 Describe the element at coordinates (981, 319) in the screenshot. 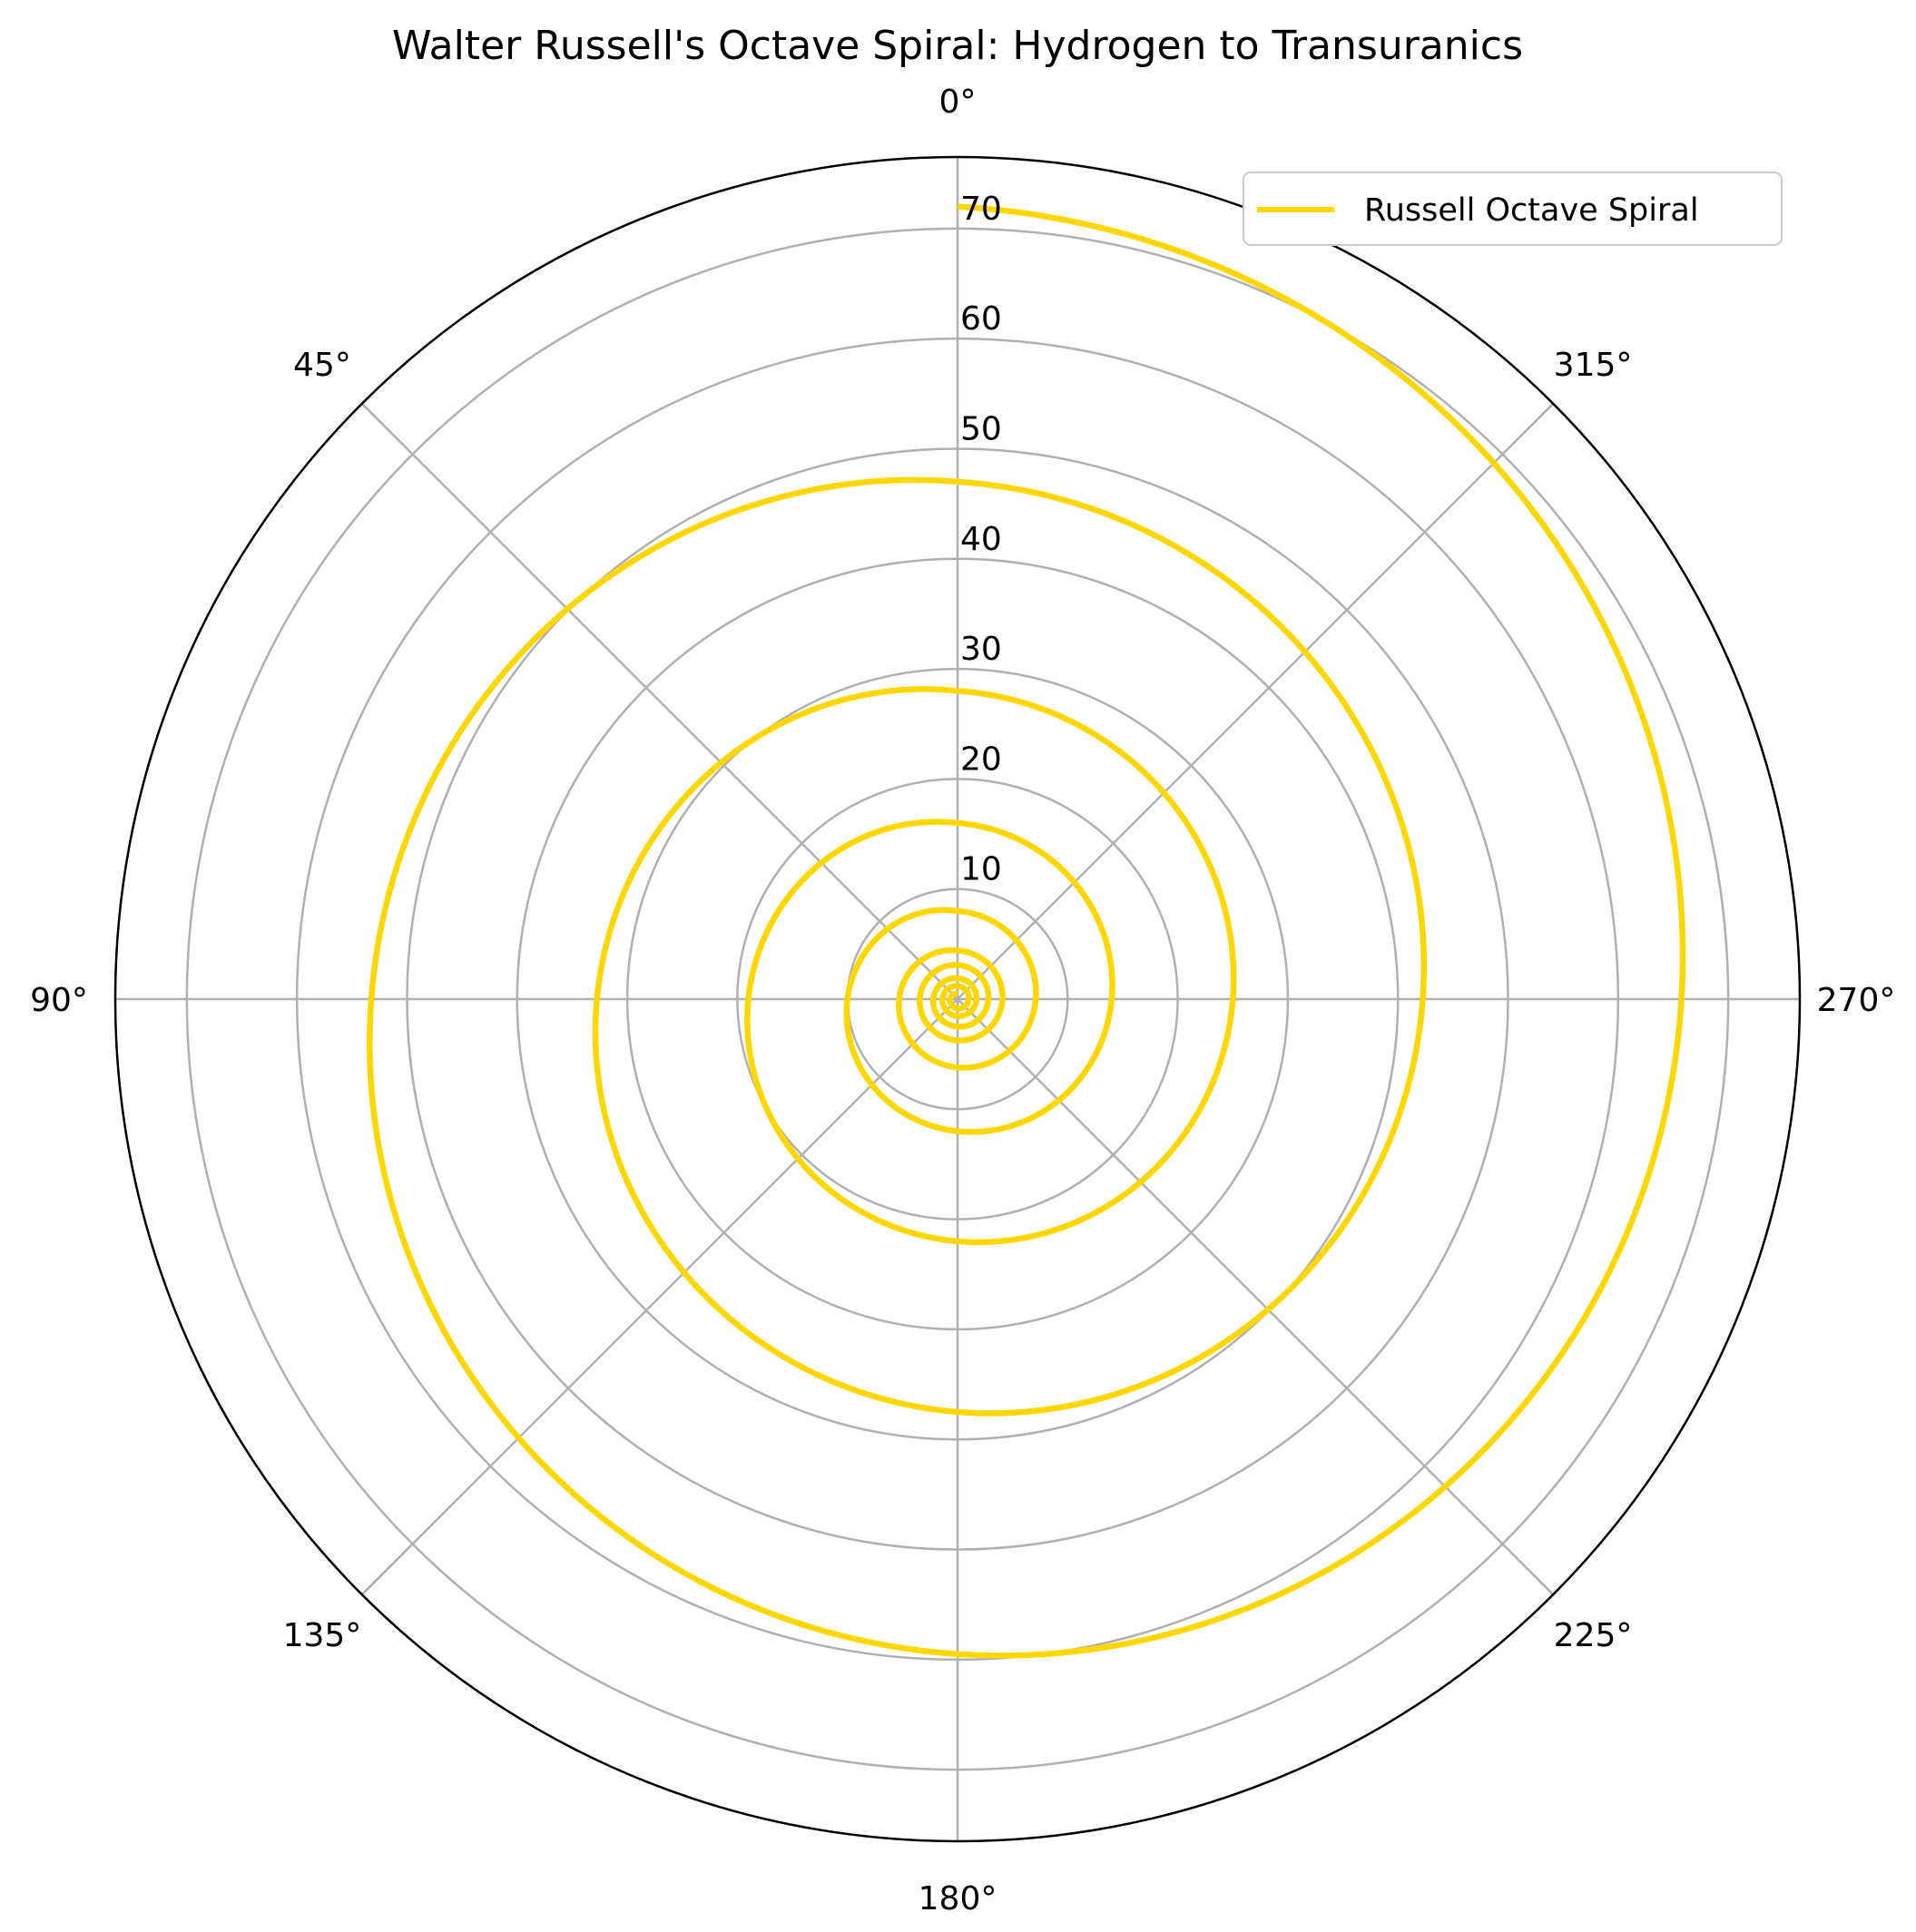

I see `r-tick-label: 60` at that location.